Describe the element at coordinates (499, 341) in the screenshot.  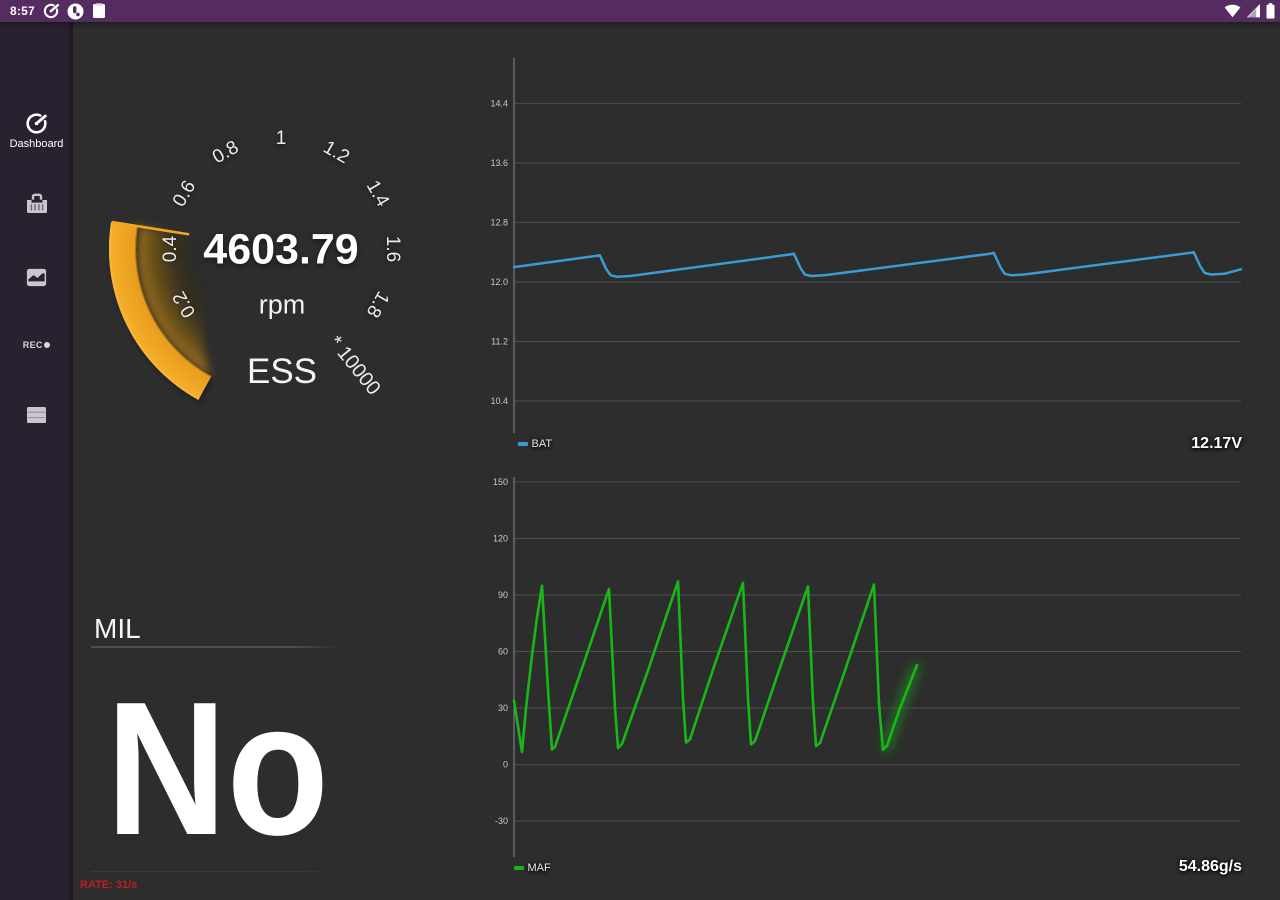
I see `svg-text: 11.2` at that location.